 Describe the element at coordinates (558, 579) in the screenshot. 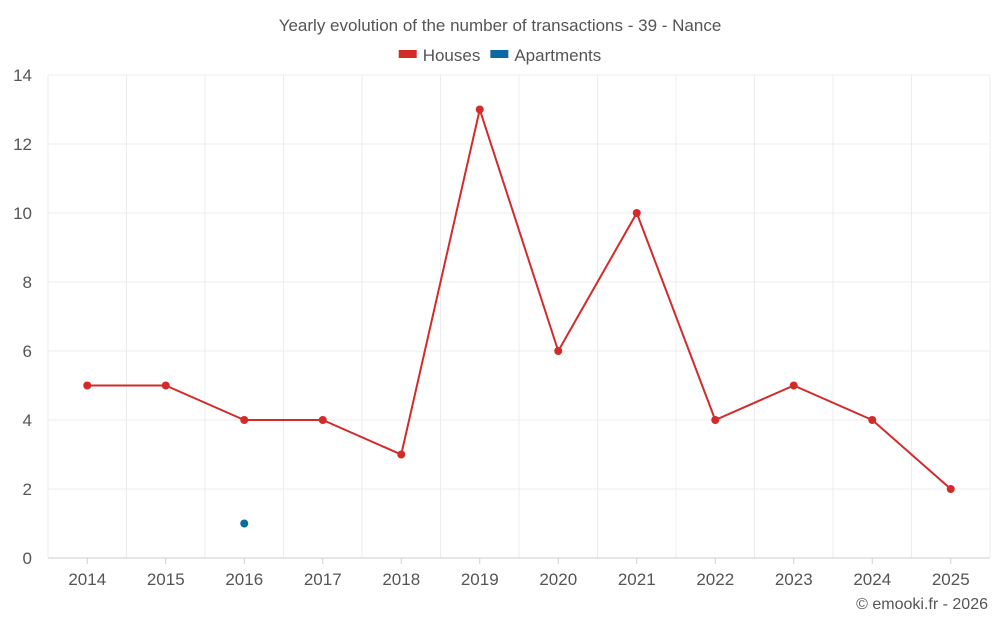

I see `x-tick-label: 2020` at that location.